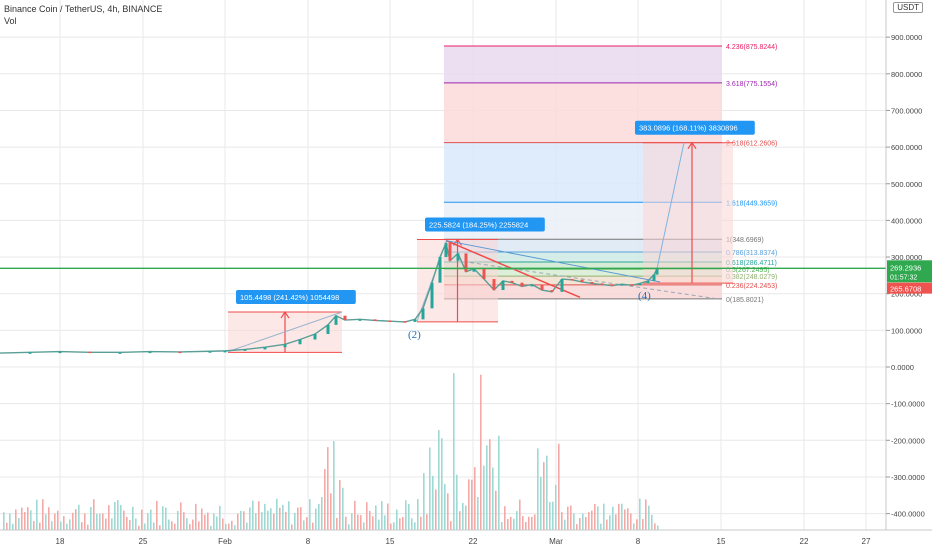 The width and height of the screenshot is (932, 555). I want to click on projection-line, so click(670, 205).